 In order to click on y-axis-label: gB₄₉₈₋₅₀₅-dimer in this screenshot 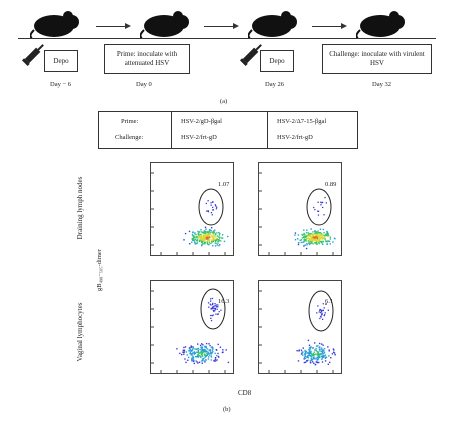, I will do `click(99, 270)`.